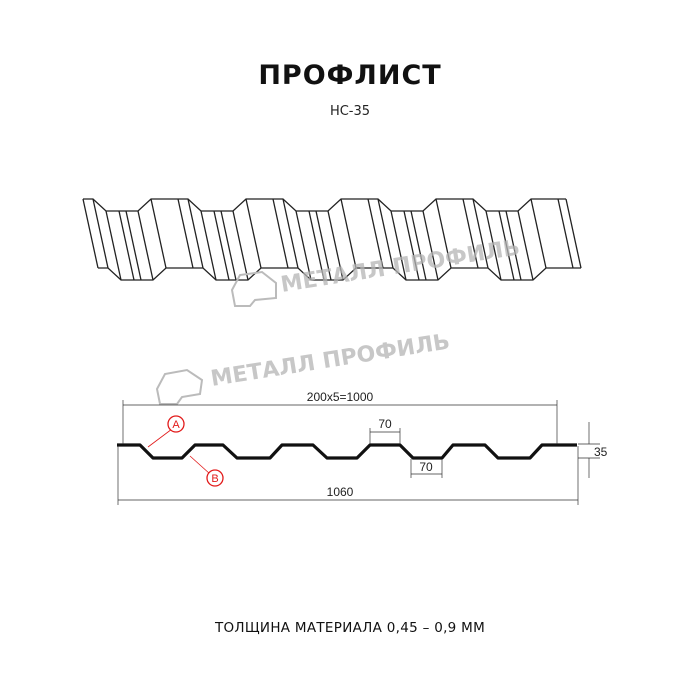 This screenshot has width=700, height=700. I want to click on marker-b-label: B, so click(214, 479).